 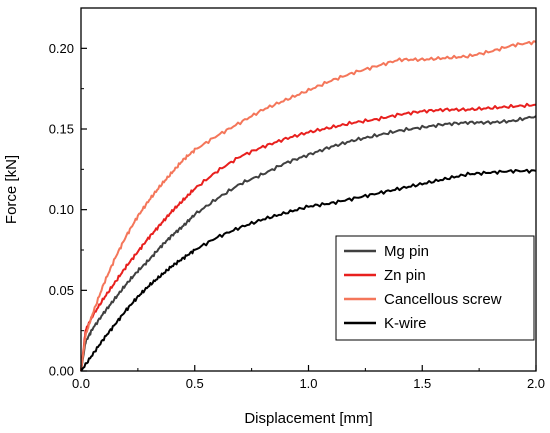 I want to click on x-tick-label: 2.0, so click(x=536, y=383).